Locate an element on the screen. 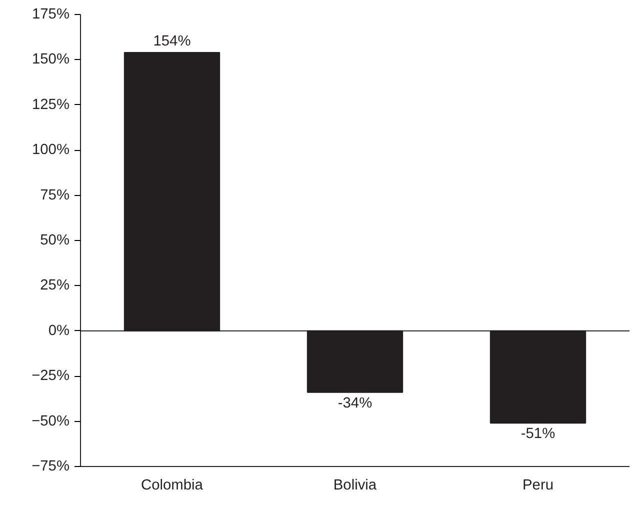  y-tick-label: 125% is located at coordinates (51, 104).